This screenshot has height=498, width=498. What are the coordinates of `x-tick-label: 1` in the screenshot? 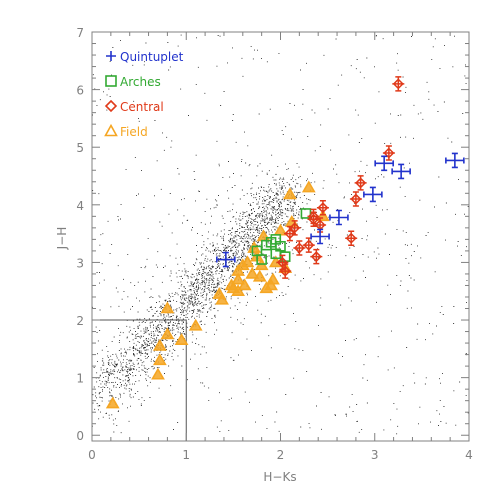 It's located at (186, 455).